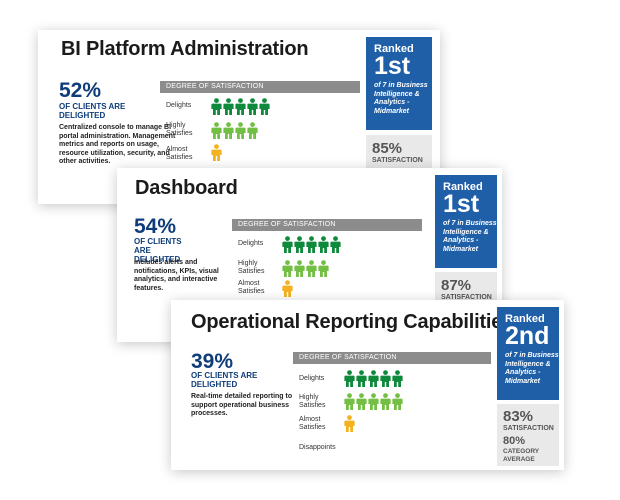 The height and width of the screenshot is (500, 620). I want to click on category-average-label: CATEGORY AVERAGE, so click(521, 455).